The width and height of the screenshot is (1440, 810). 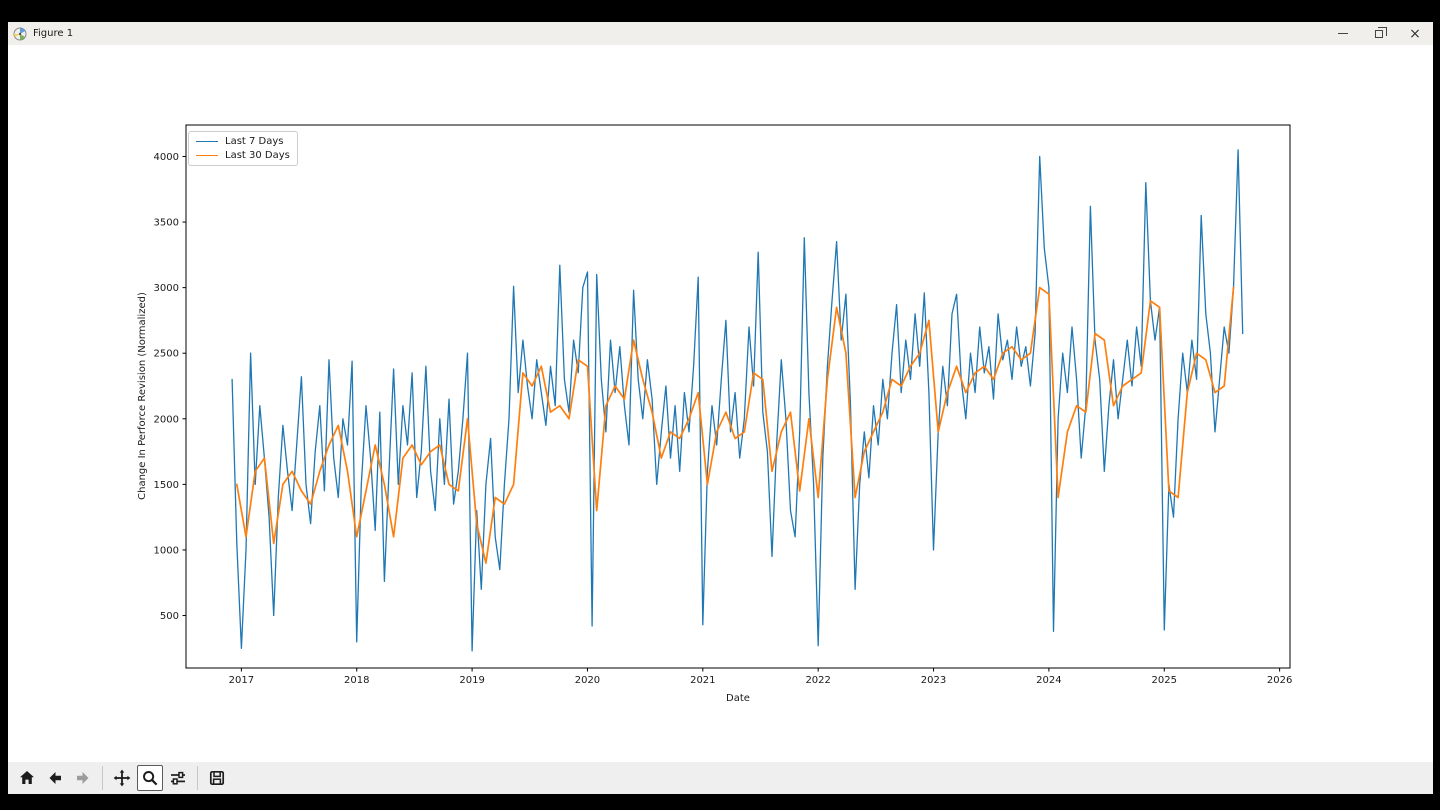 I want to click on toolbar-save-button, so click(x=217, y=778).